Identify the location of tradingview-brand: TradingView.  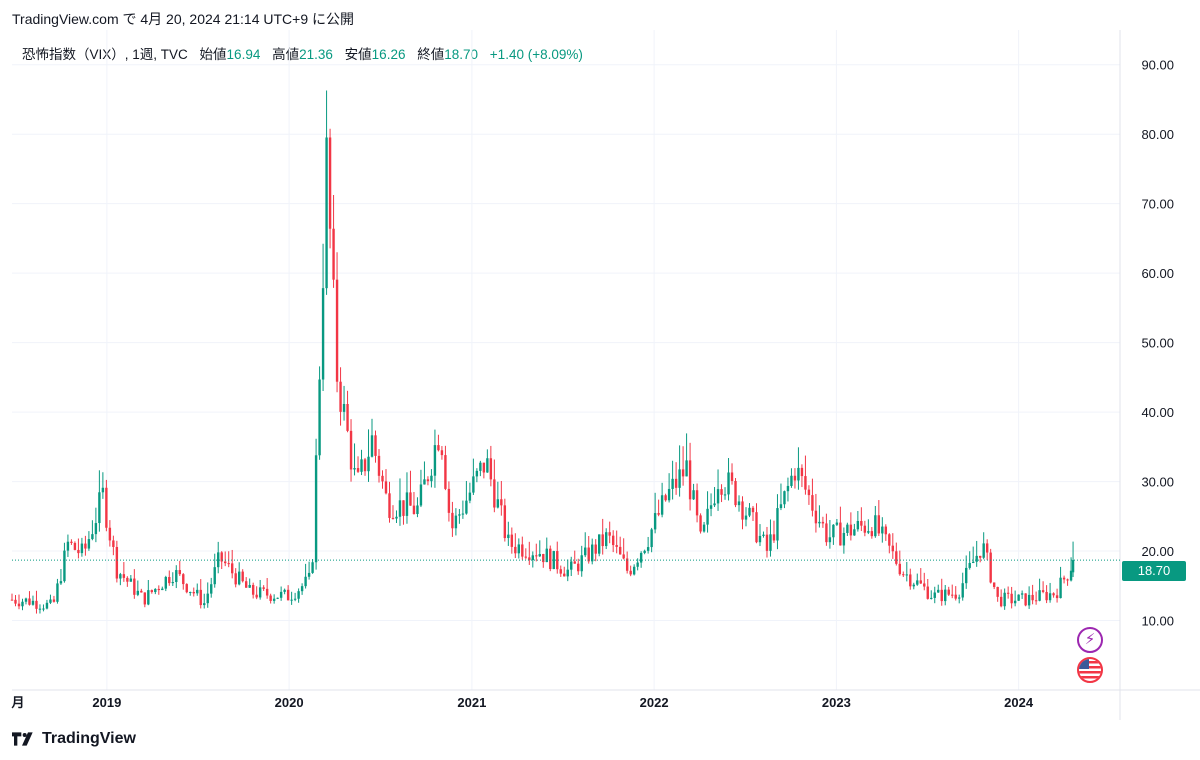
(74, 739).